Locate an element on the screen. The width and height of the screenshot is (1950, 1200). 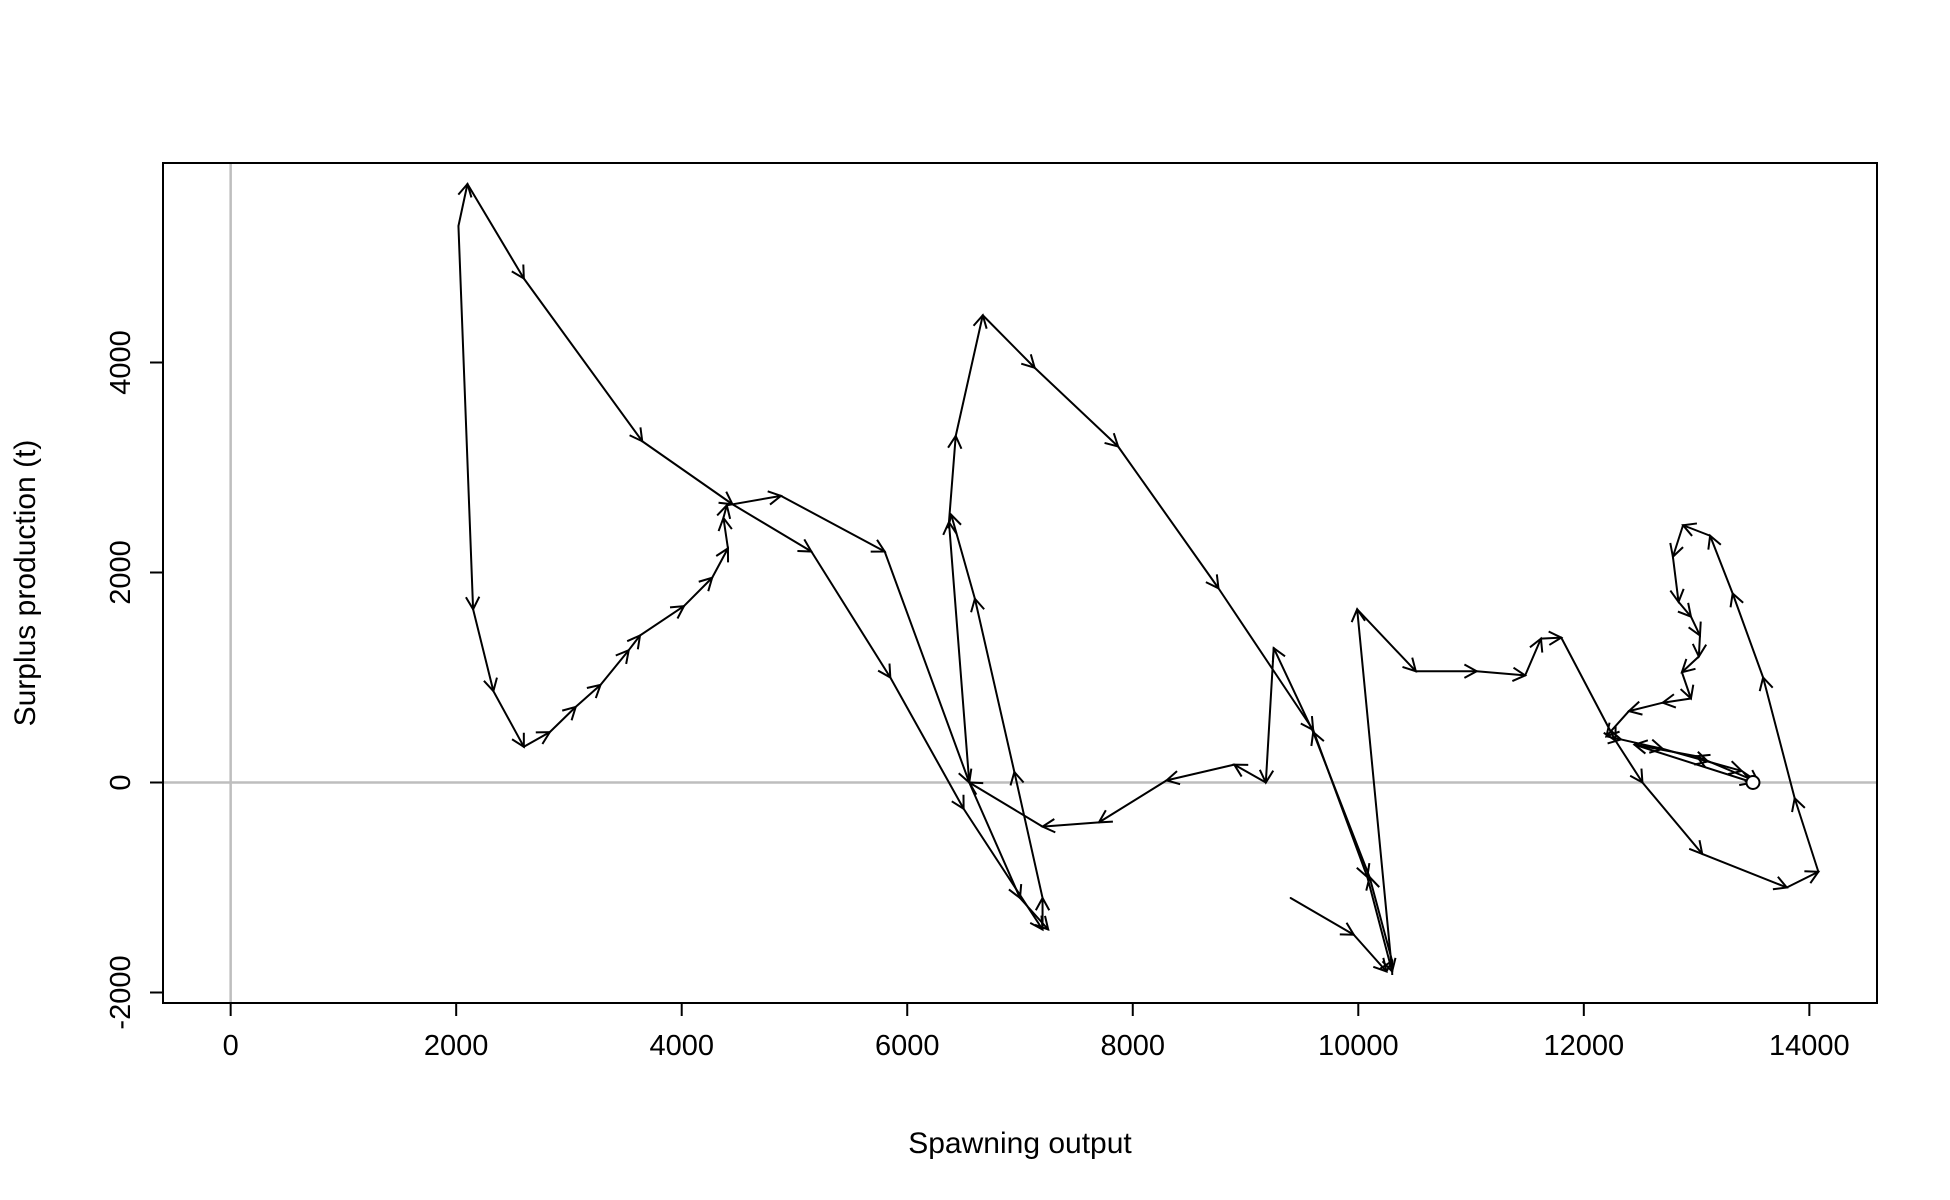
x-tick-label: 12000 is located at coordinates (1583, 1046).